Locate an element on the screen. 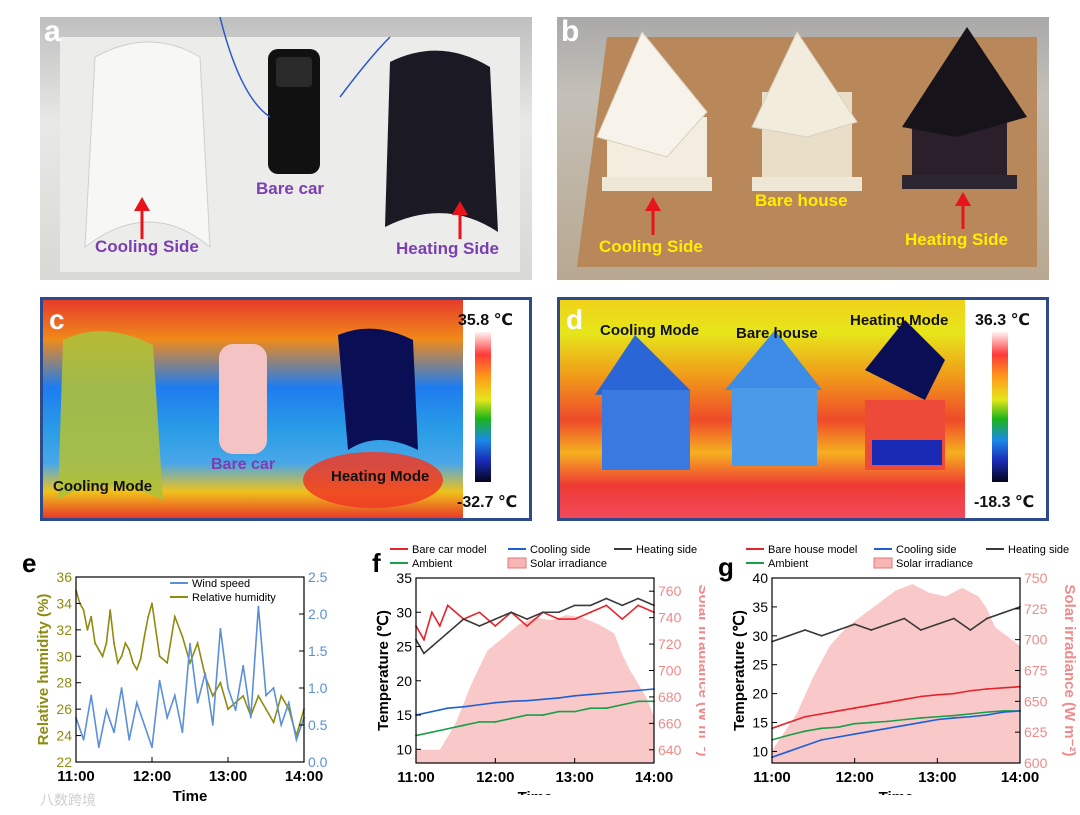 Image resolution: width=1080 pixels, height=815 pixels. x-tick-label: 14:00 is located at coordinates (654, 777).